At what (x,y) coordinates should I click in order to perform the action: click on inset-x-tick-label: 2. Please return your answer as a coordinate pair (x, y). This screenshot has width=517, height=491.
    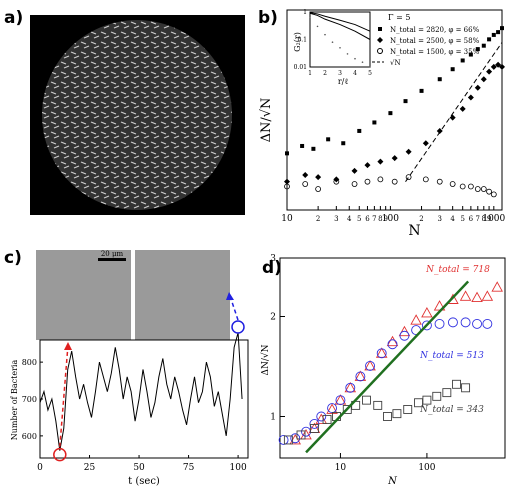
    Looking at the image, I should click on (325, 73).